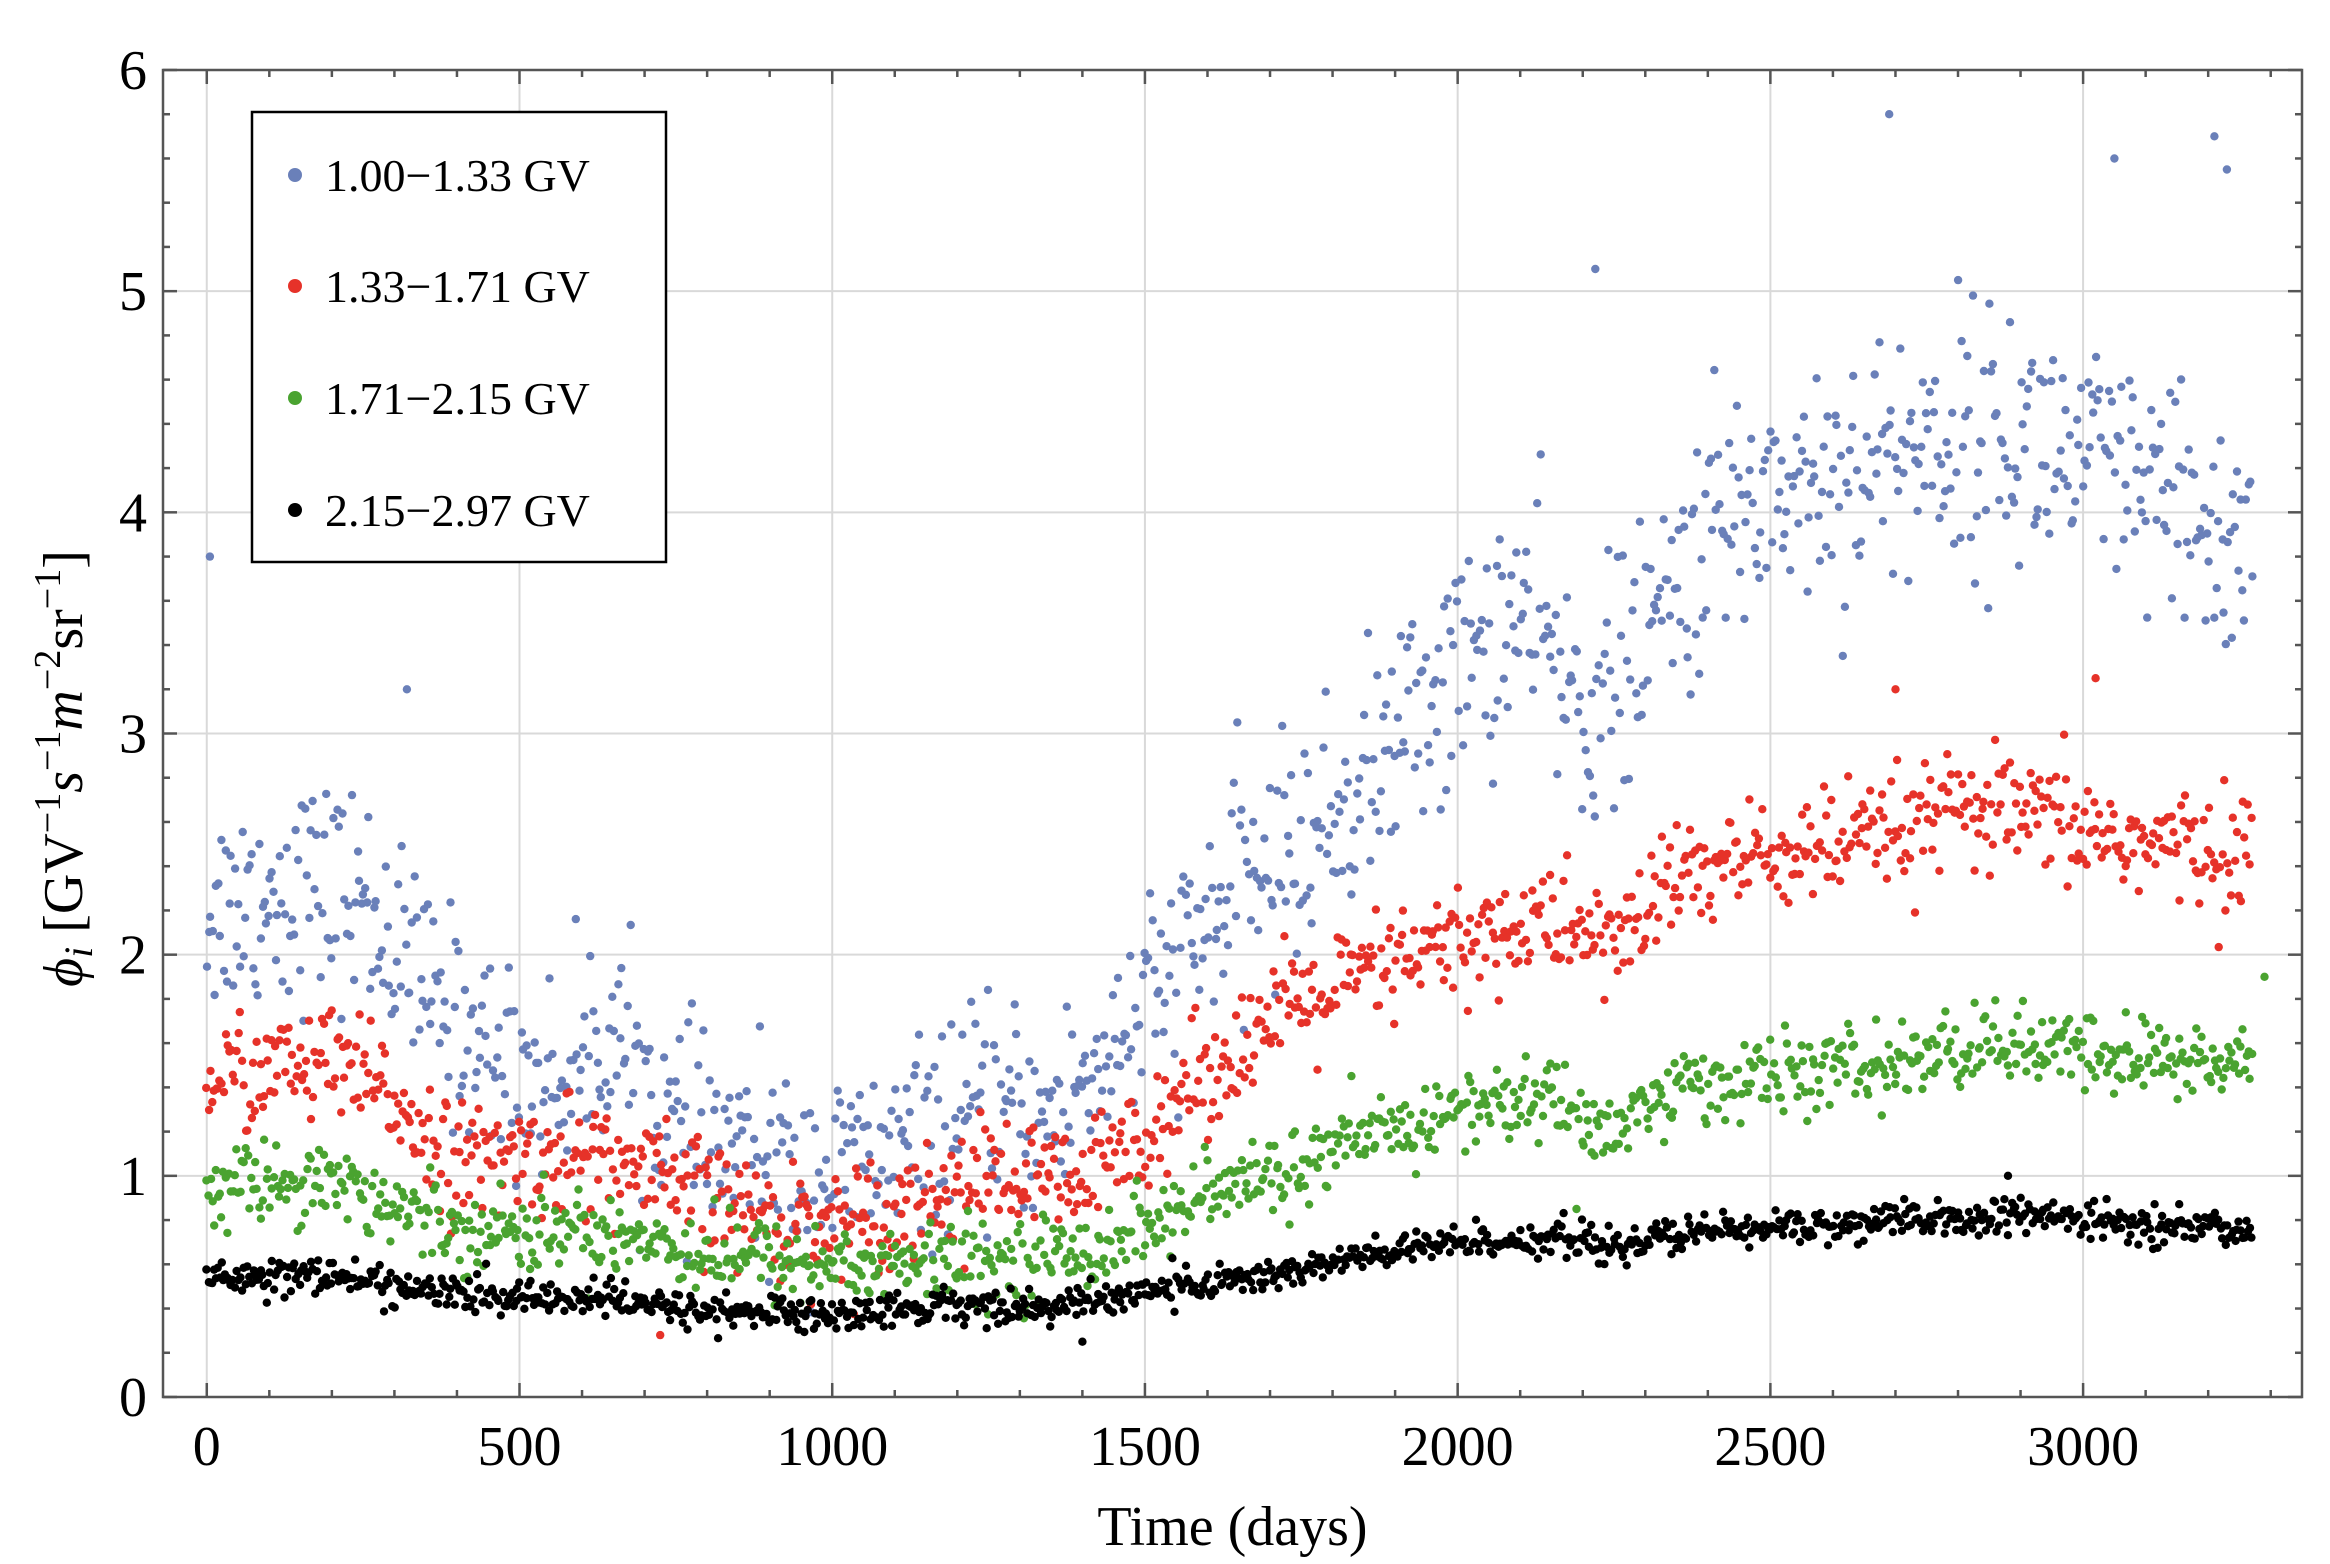  I want to click on y-label-open: [GV, so click(64, 890).